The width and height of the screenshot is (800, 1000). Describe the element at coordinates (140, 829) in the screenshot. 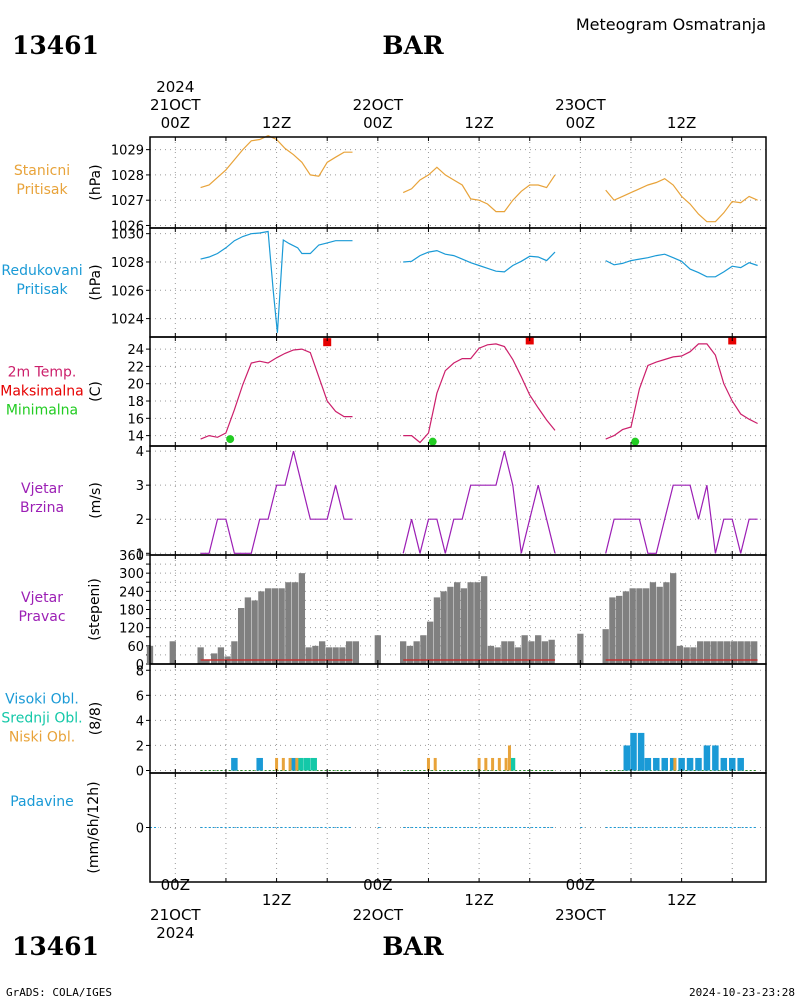

I see `y-tick-label: 0` at that location.